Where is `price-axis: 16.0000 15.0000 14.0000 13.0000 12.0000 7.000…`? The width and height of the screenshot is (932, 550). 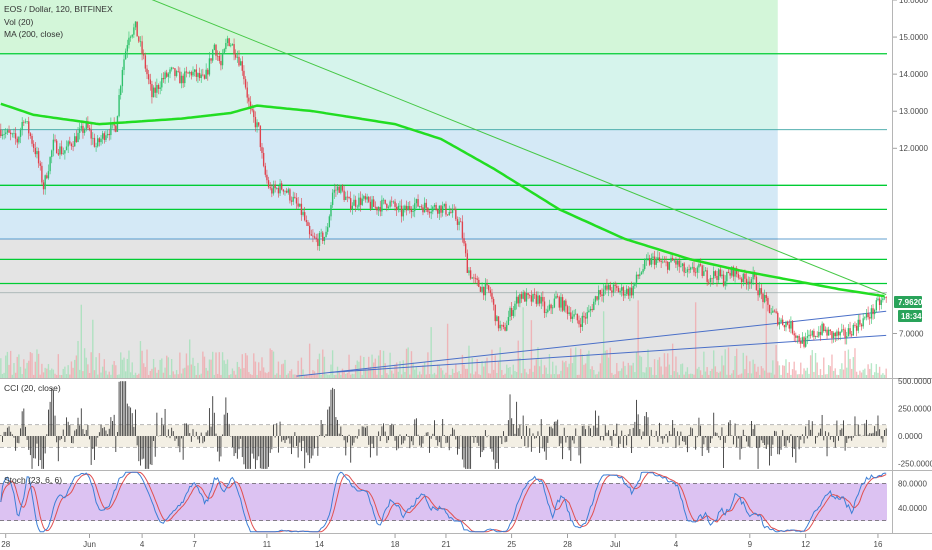 price-axis: 16.0000 15.0000 14.0000 13.0000 12.0000 7.000… is located at coordinates (912, 189).